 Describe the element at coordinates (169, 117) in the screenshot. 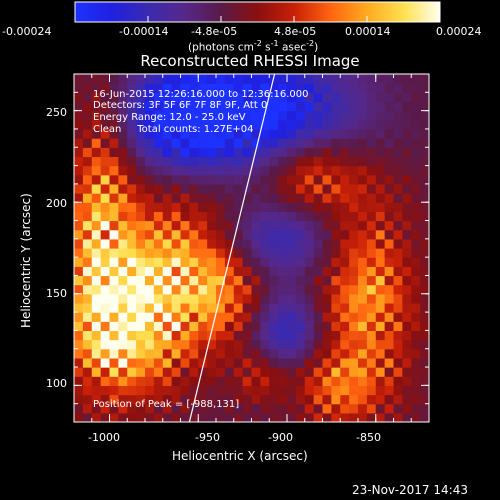

I see `annotation-energy: Energy Range: 12.0 - 25.0 keV` at that location.